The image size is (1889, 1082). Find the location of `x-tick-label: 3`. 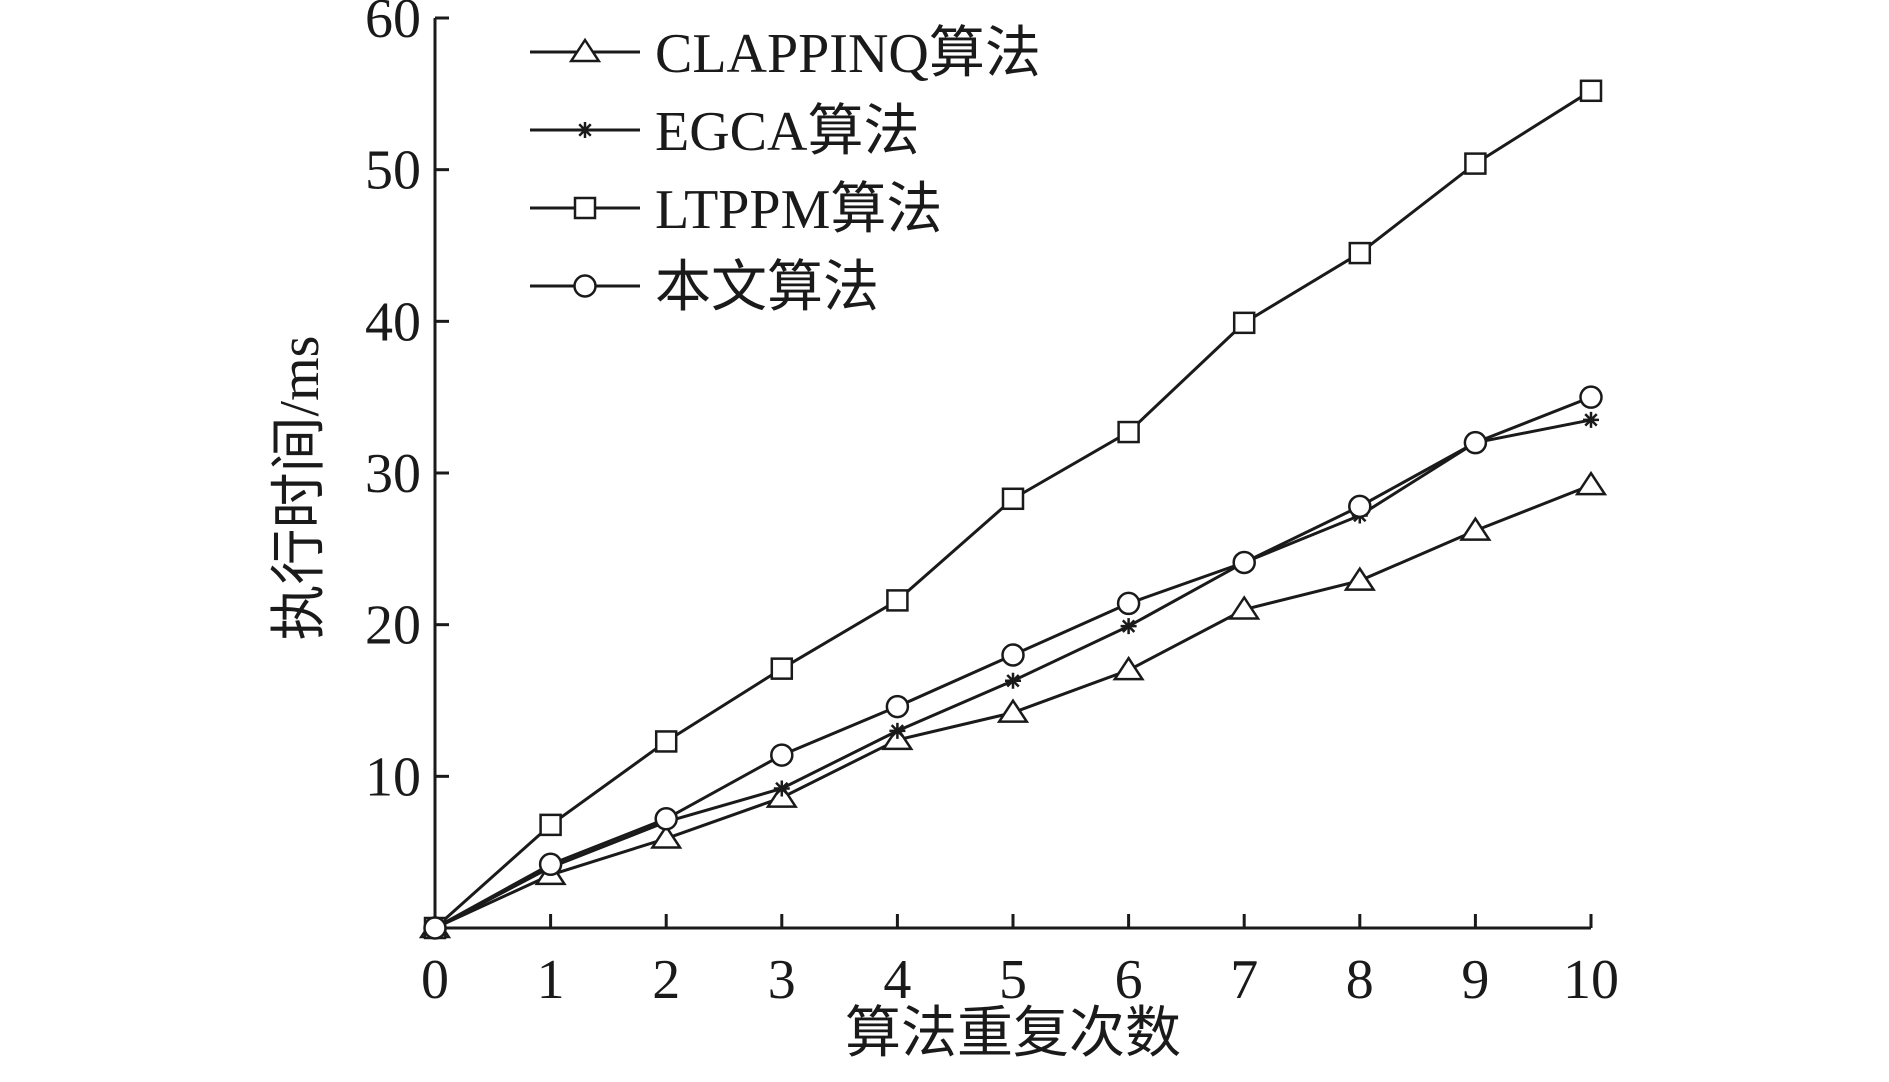

x-tick-label: 3 is located at coordinates (782, 980).